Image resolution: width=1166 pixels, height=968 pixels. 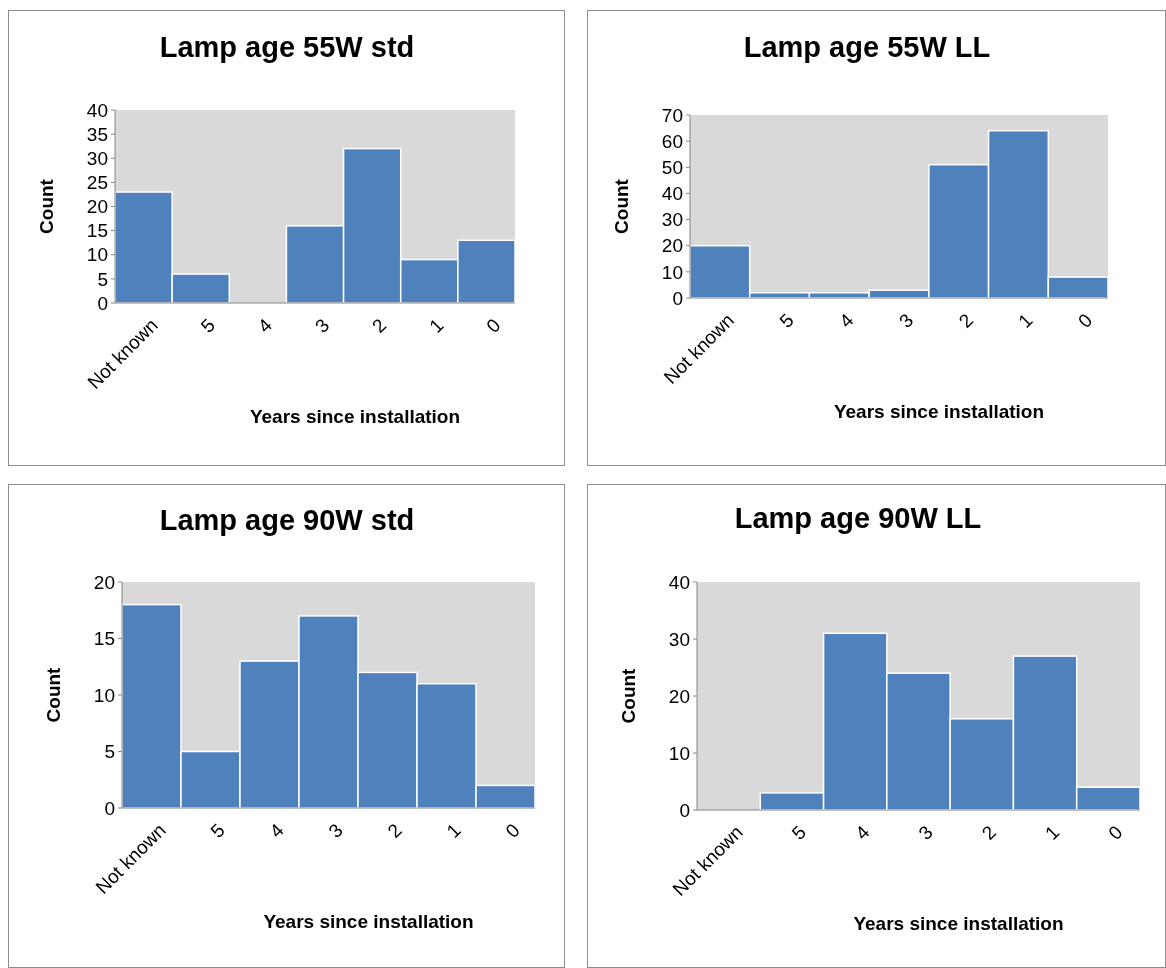 I want to click on y-tick-label: 70, so click(x=672, y=115).